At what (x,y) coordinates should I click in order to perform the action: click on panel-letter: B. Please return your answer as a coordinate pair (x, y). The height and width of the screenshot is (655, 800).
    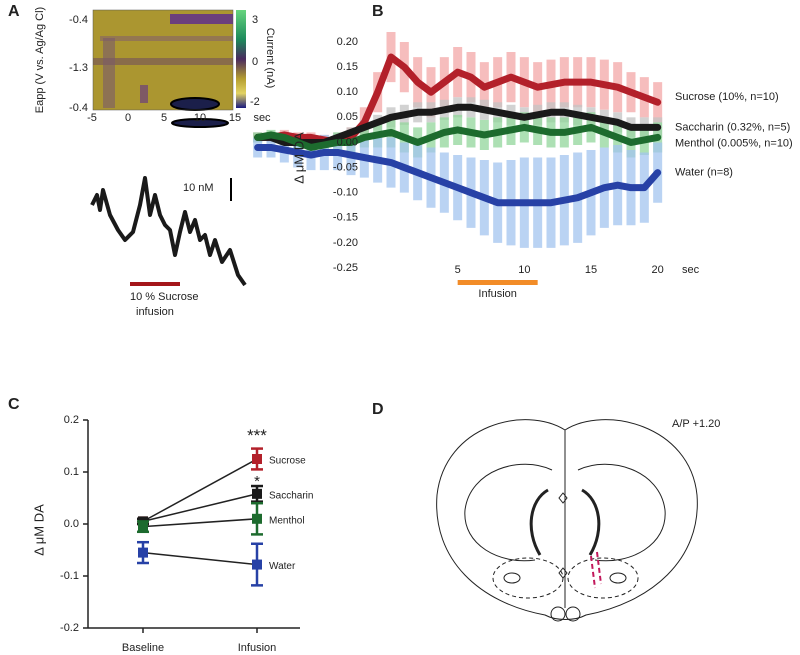
    Looking at the image, I should click on (378, 11).